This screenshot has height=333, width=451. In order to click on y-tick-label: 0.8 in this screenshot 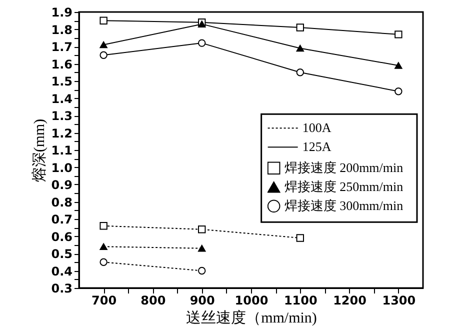, I will do `click(61, 202)`.